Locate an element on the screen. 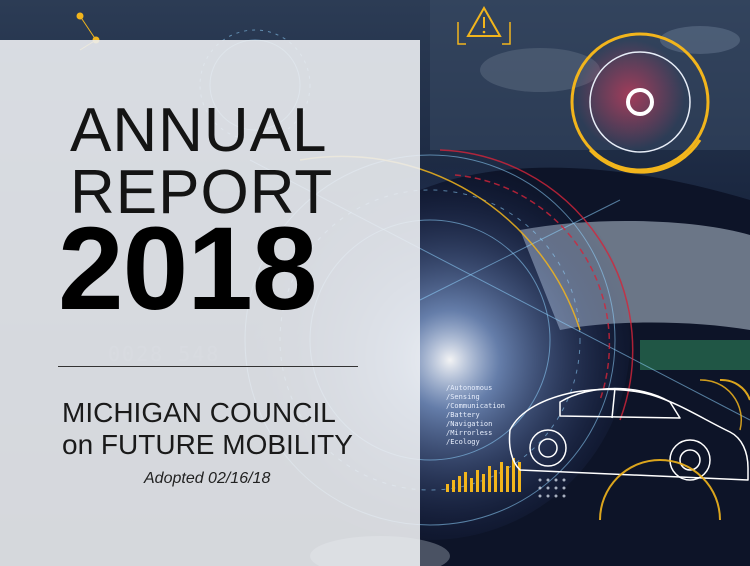 This screenshot has width=750, height=566. hud-item: /Mirrorless is located at coordinates (469, 433).